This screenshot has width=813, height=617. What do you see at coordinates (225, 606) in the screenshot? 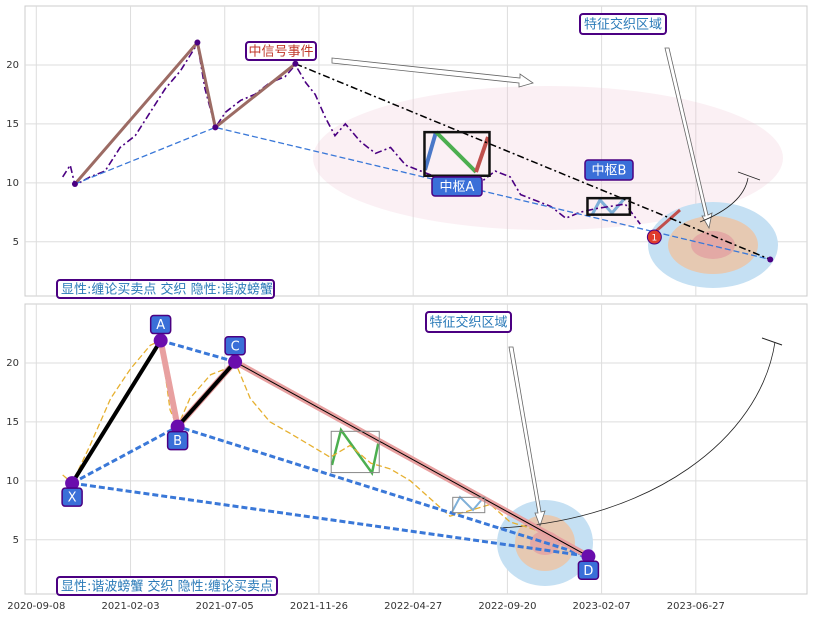
I see `x-tick-label: 2021-07-05` at bounding box center [225, 606].